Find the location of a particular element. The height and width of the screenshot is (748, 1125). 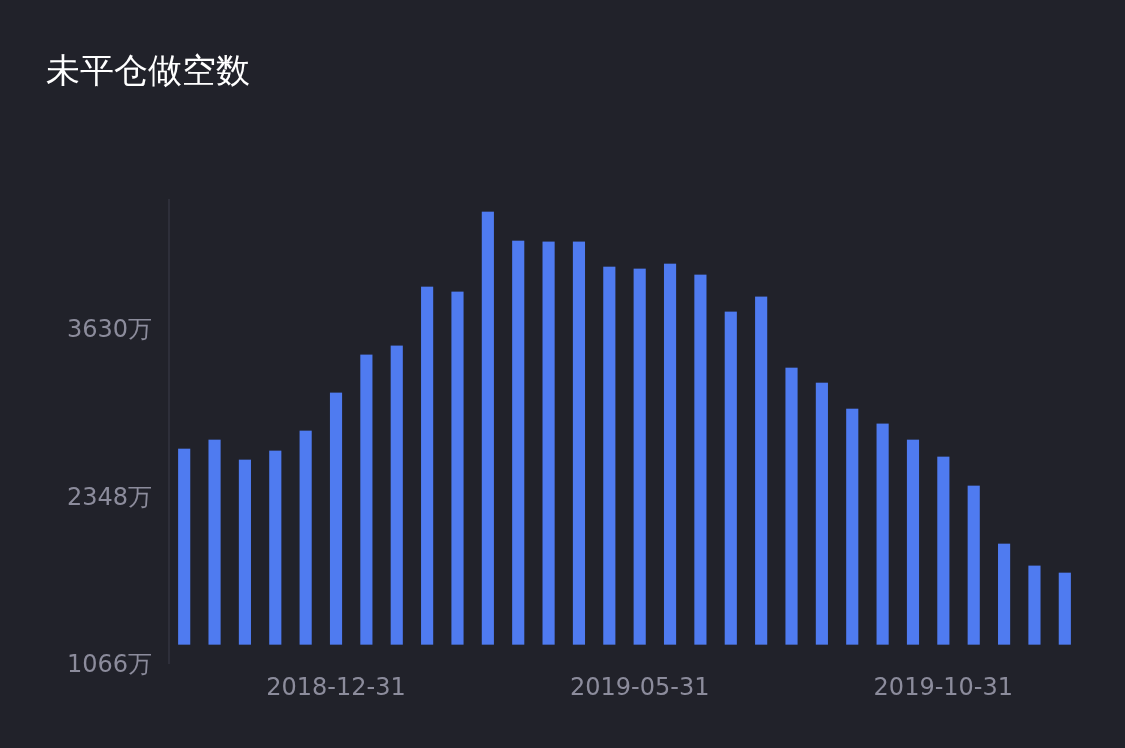

y-tick-label: 1066万 is located at coordinates (109, 664).